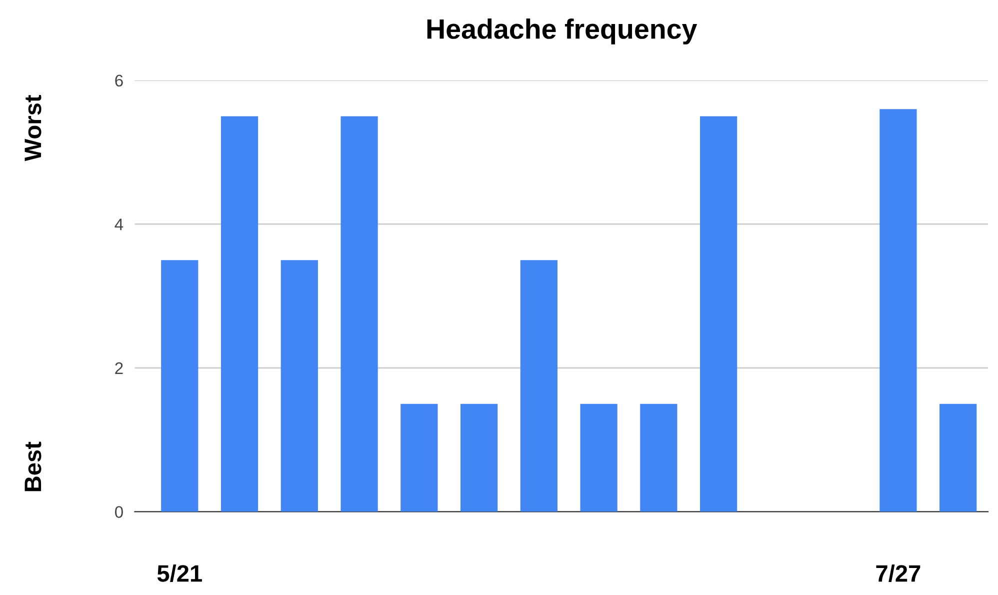 The image size is (998, 595). Describe the element at coordinates (898, 573) in the screenshot. I see `x-tick-label: 7/27` at that location.